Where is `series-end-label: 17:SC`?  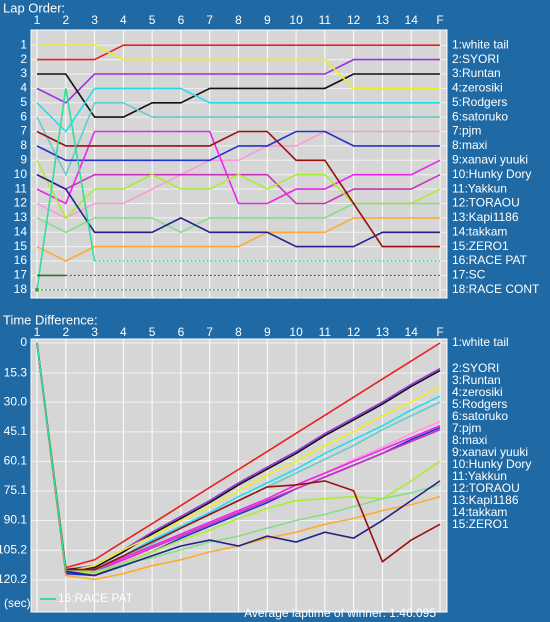 series-end-label: 17:SC is located at coordinates (469, 275).